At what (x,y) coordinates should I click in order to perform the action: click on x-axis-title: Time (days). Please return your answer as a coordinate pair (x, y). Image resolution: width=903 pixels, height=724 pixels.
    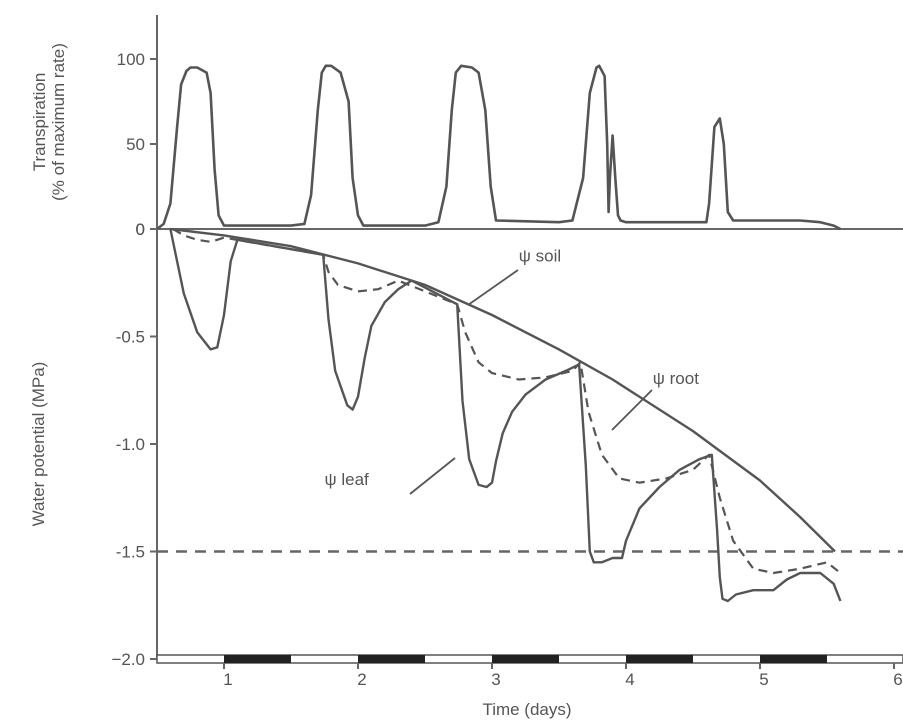
    Looking at the image, I should click on (526, 709).